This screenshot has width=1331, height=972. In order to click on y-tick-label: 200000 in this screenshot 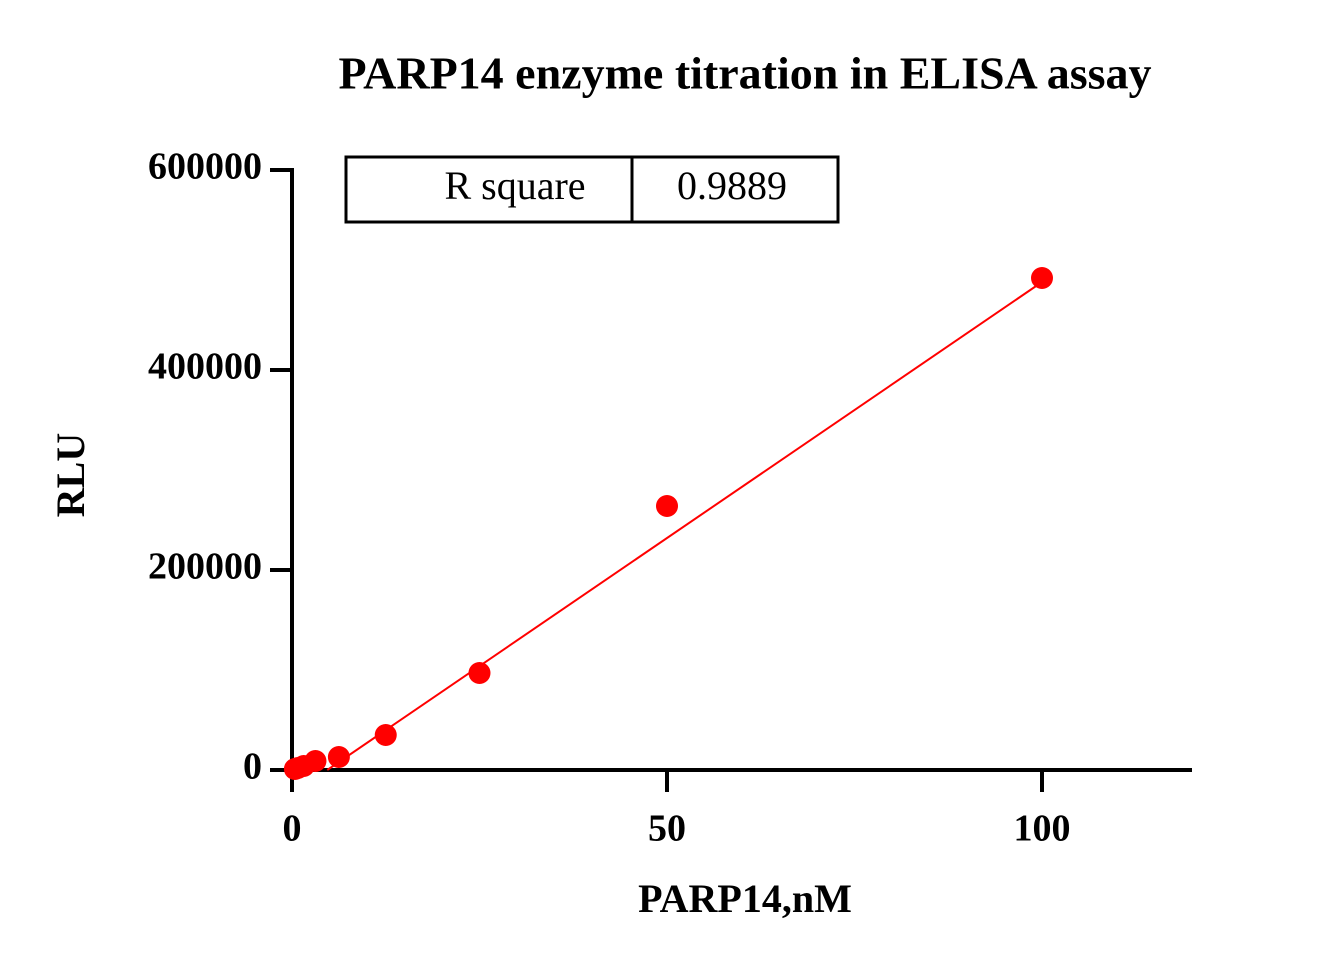, I will do `click(205, 567)`.